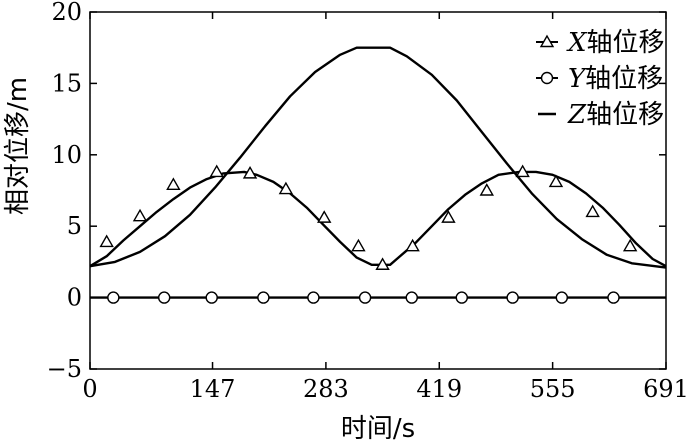  Describe the element at coordinates (89, 389) in the screenshot. I see `x-tick-label: 0` at that location.